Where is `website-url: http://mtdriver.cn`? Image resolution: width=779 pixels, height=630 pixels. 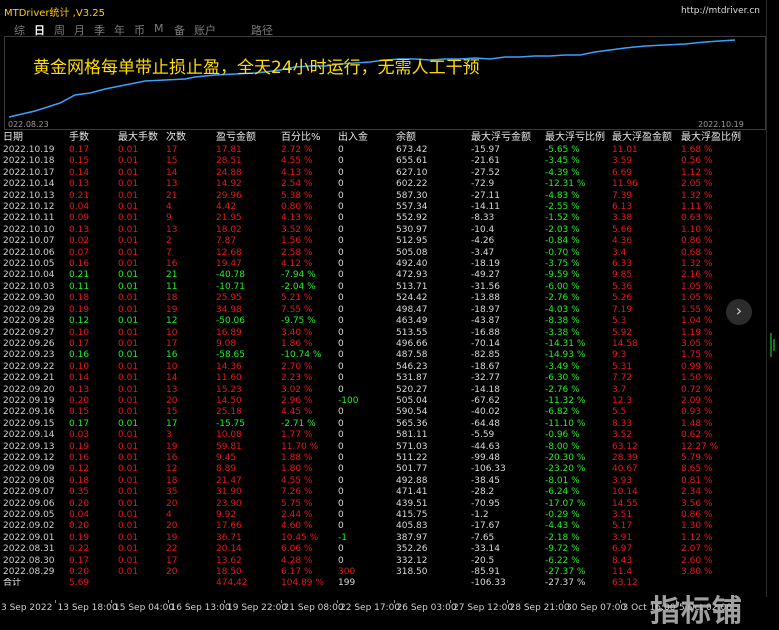
website-url: http://mtdriver.cn is located at coordinates (720, 11).